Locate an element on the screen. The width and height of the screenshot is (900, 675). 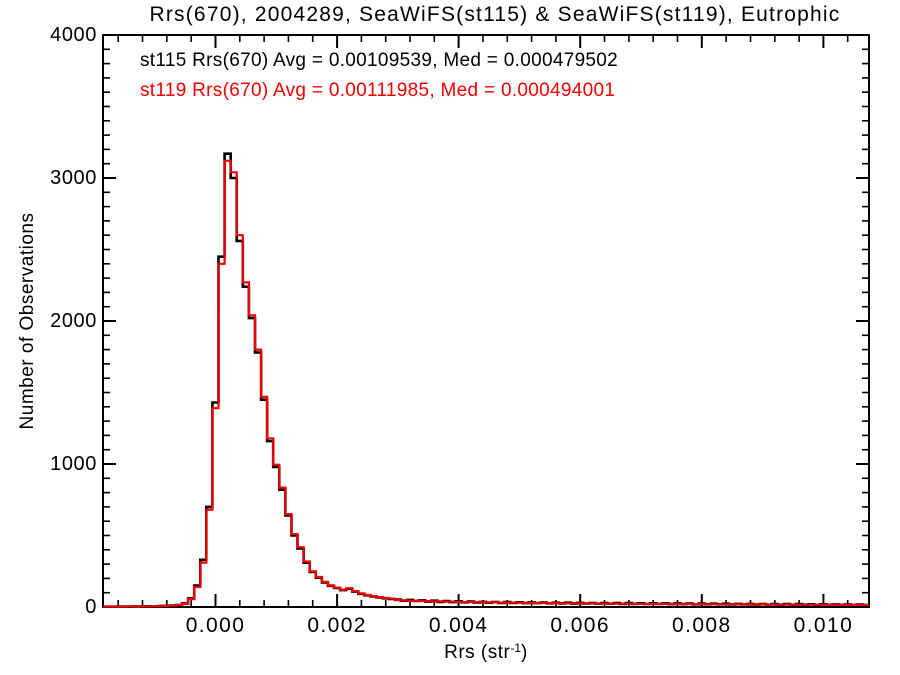
x-tick-label-0.008: 0.008 is located at coordinates (702, 625).